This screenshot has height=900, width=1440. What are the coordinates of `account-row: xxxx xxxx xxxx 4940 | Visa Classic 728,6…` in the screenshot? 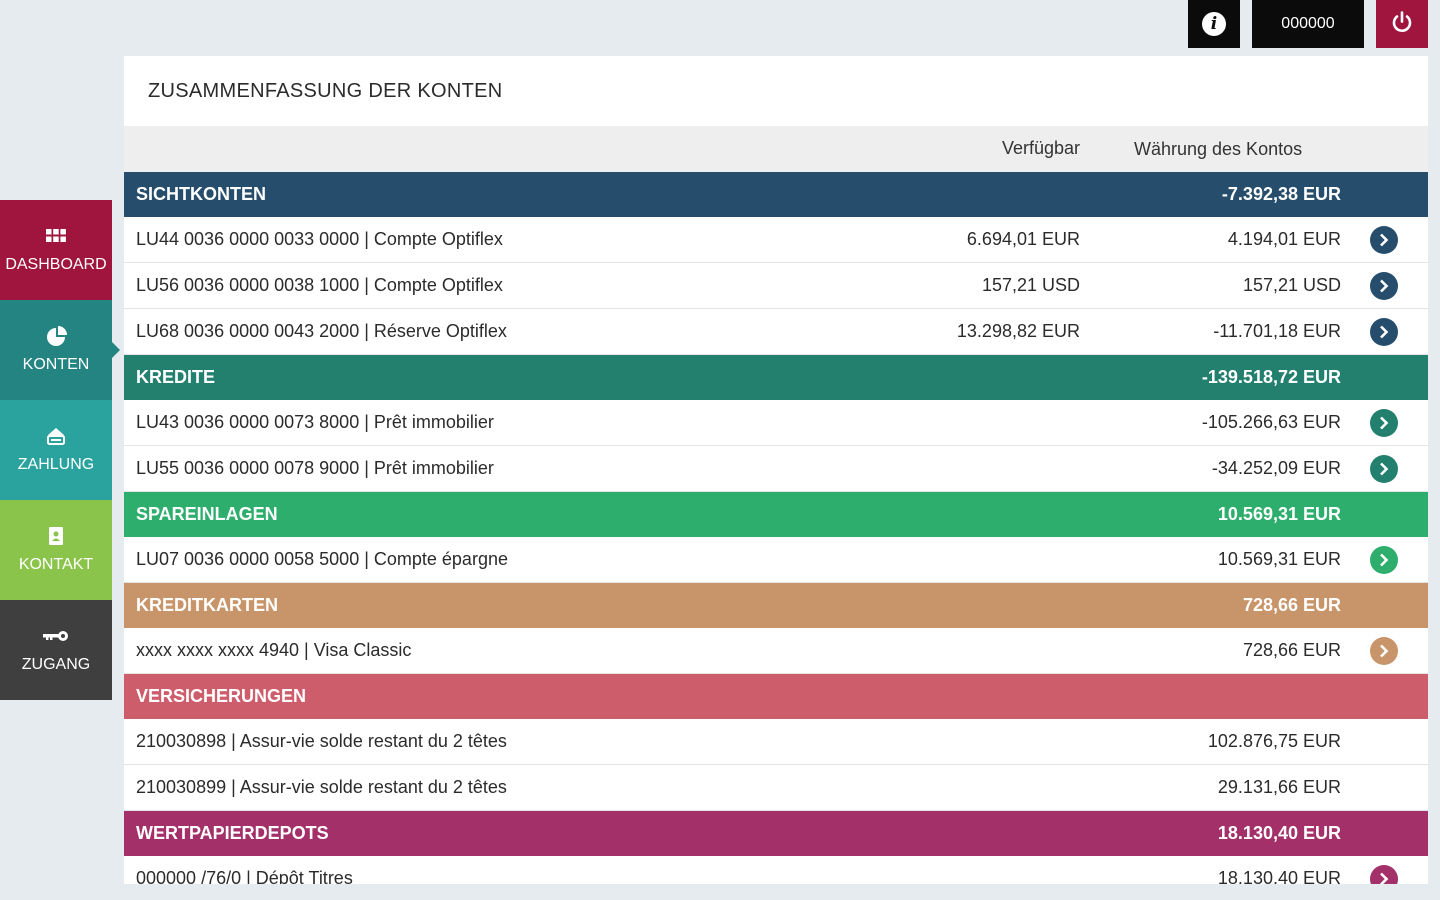 It's located at (776, 651).